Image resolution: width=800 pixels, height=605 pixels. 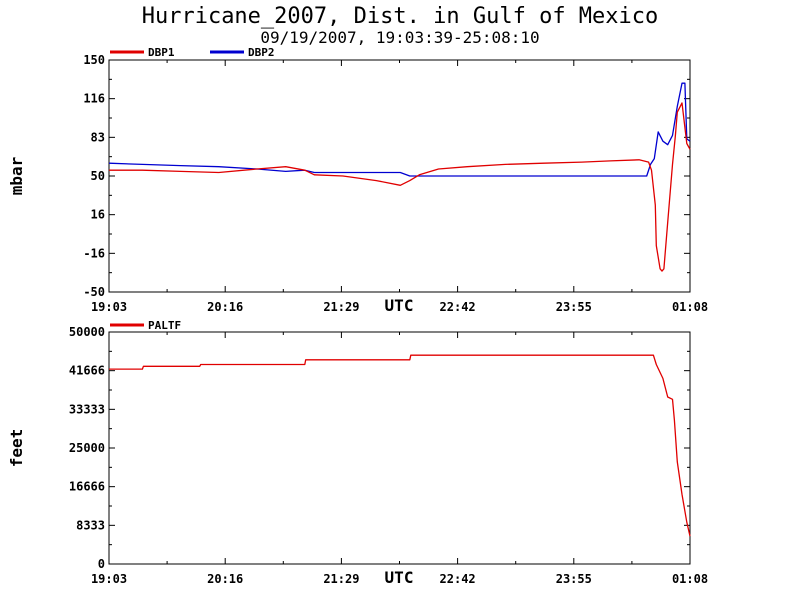 What do you see at coordinates (261, 52) in the screenshot?
I see `legend-label-dbp2: DBP2` at bounding box center [261, 52].